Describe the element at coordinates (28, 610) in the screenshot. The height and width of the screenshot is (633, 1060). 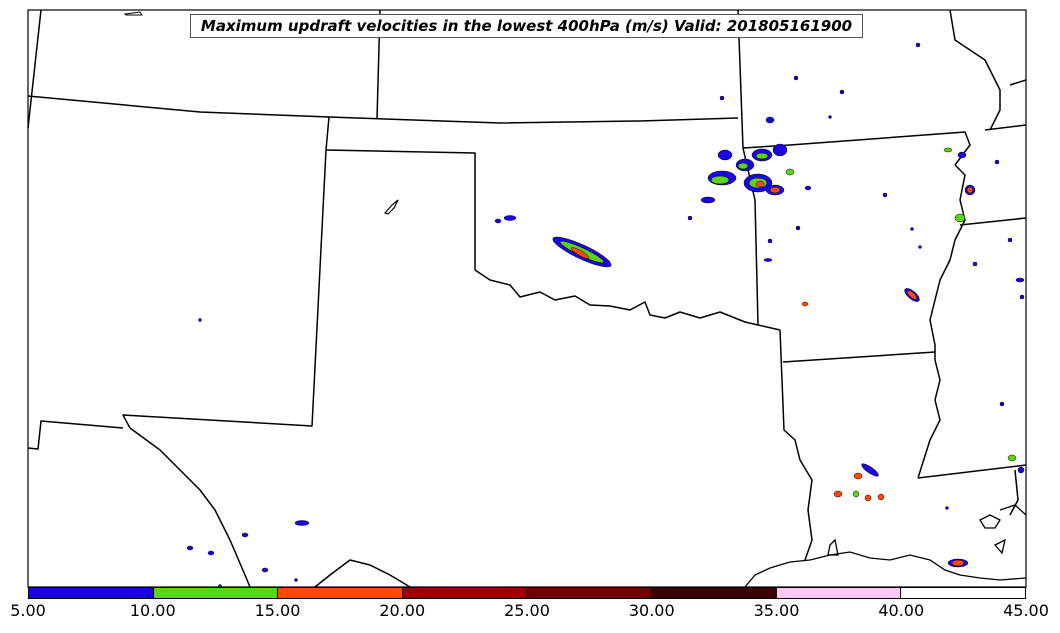
I see `colorbar-tick-label: 5.00` at that location.